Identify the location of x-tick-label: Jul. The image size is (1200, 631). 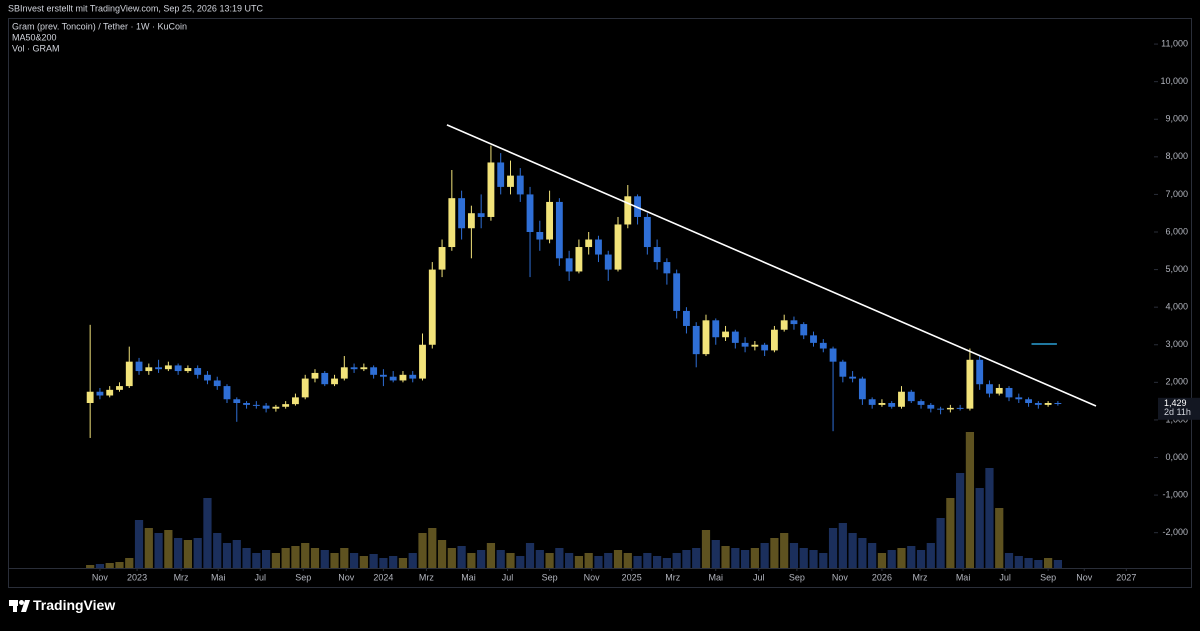
(508, 577).